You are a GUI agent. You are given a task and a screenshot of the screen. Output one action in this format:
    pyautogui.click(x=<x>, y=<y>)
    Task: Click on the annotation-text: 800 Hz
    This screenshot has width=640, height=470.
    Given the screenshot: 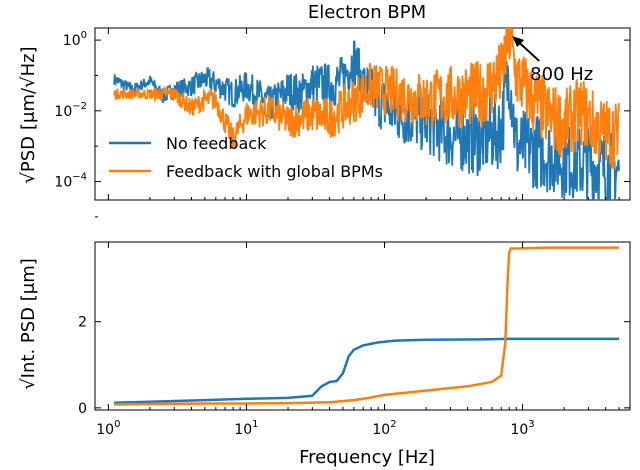 What is the action you would take?
    pyautogui.click(x=561, y=74)
    